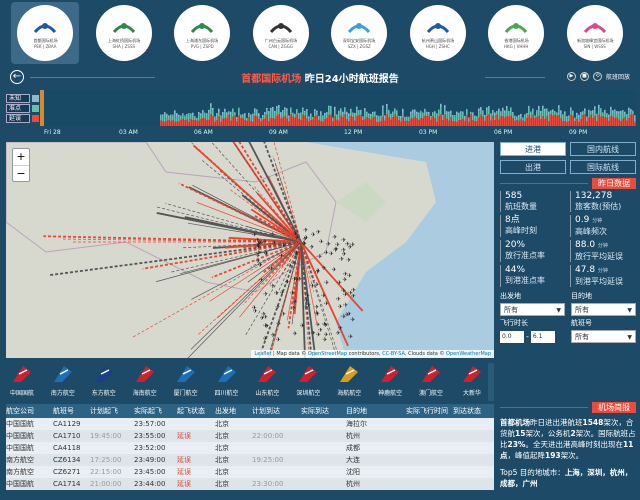 This screenshot has width=640, height=500. I want to click on flight-no-select: 所有 ▼, so click(603, 336).